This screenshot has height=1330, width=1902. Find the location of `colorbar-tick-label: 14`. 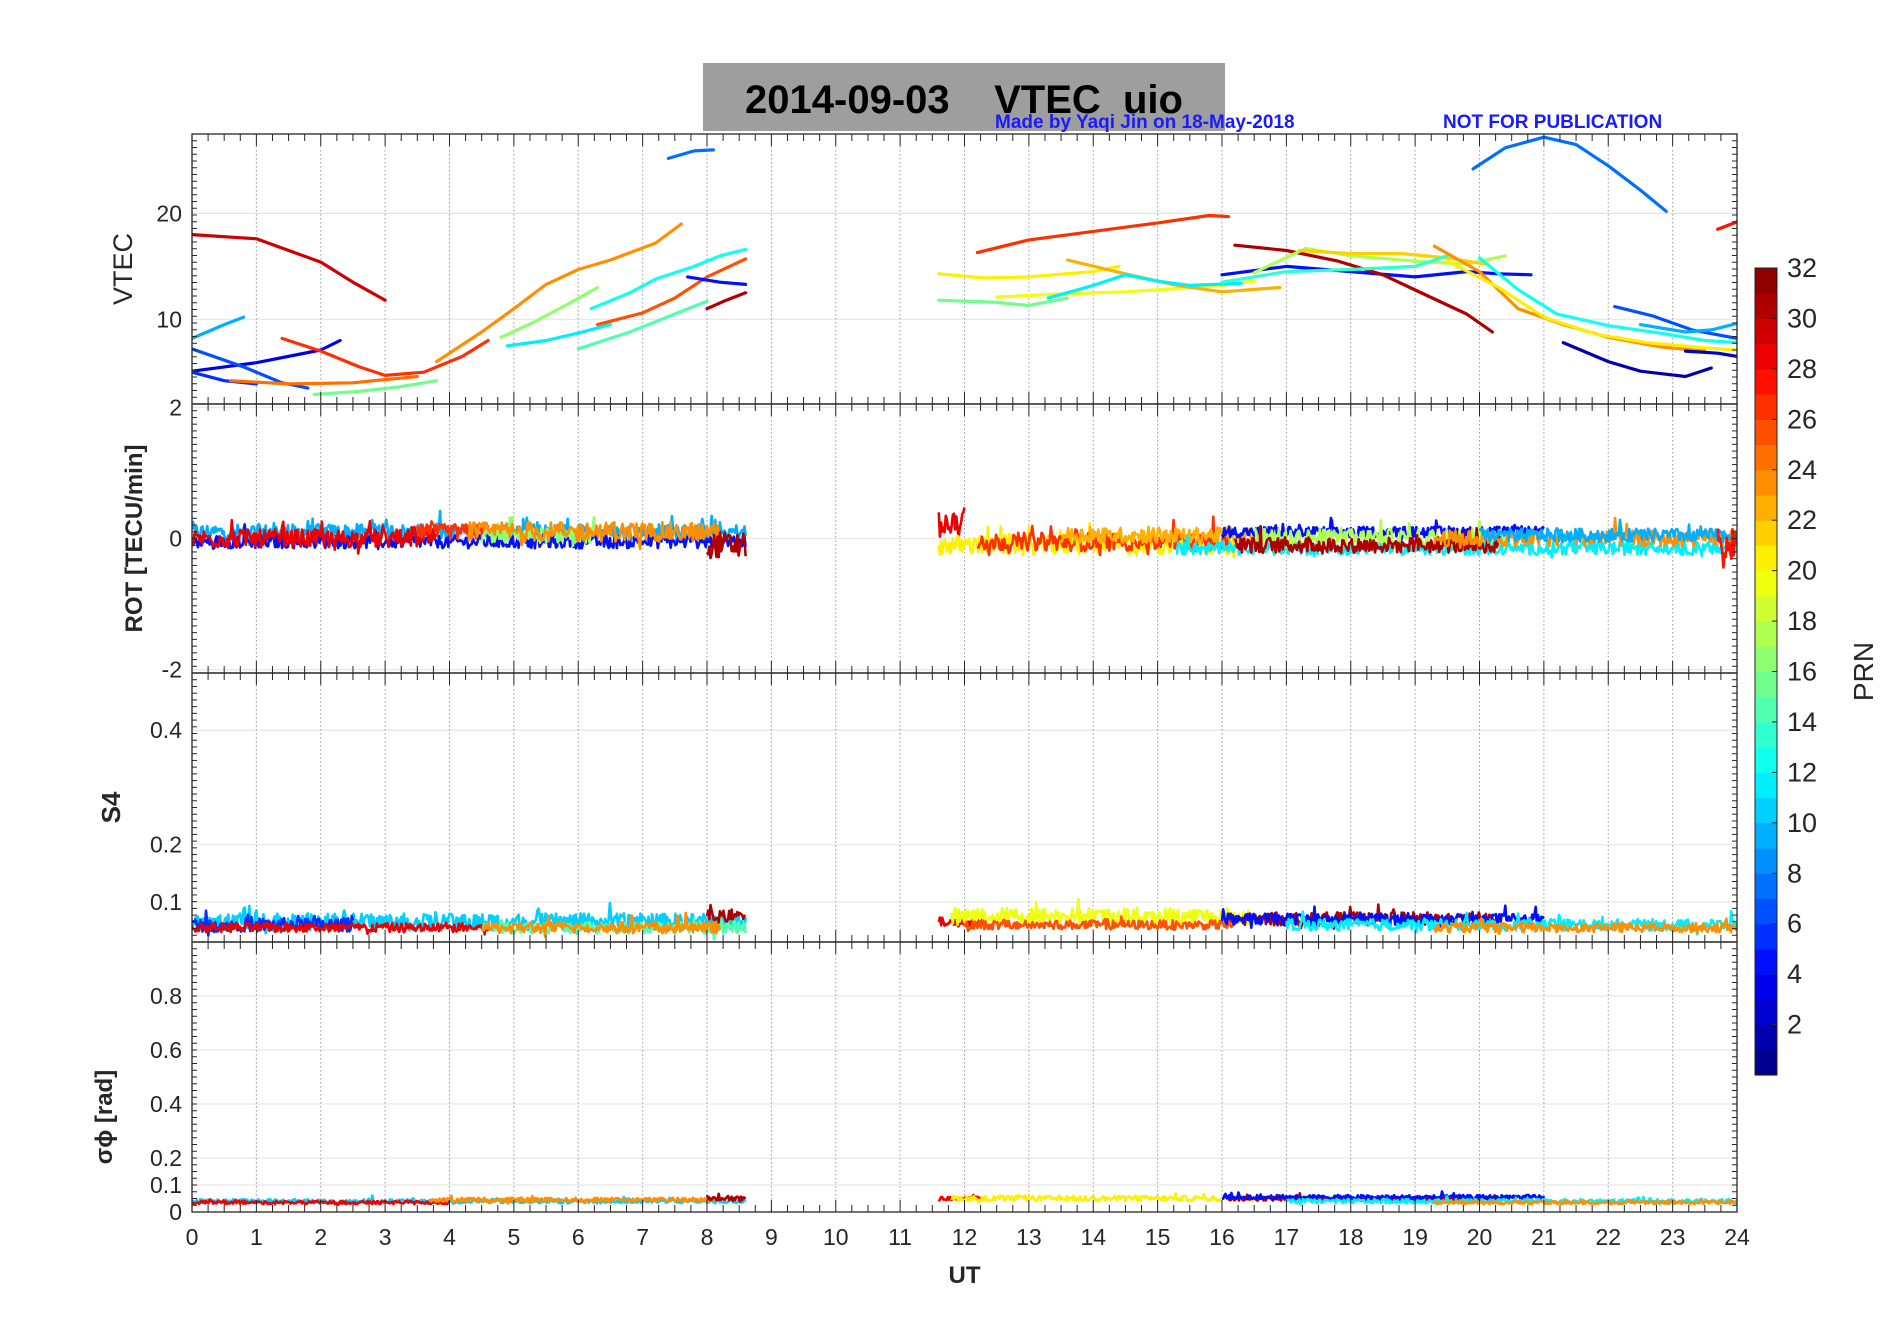

colorbar-tick-label: 14 is located at coordinates (1802, 722).